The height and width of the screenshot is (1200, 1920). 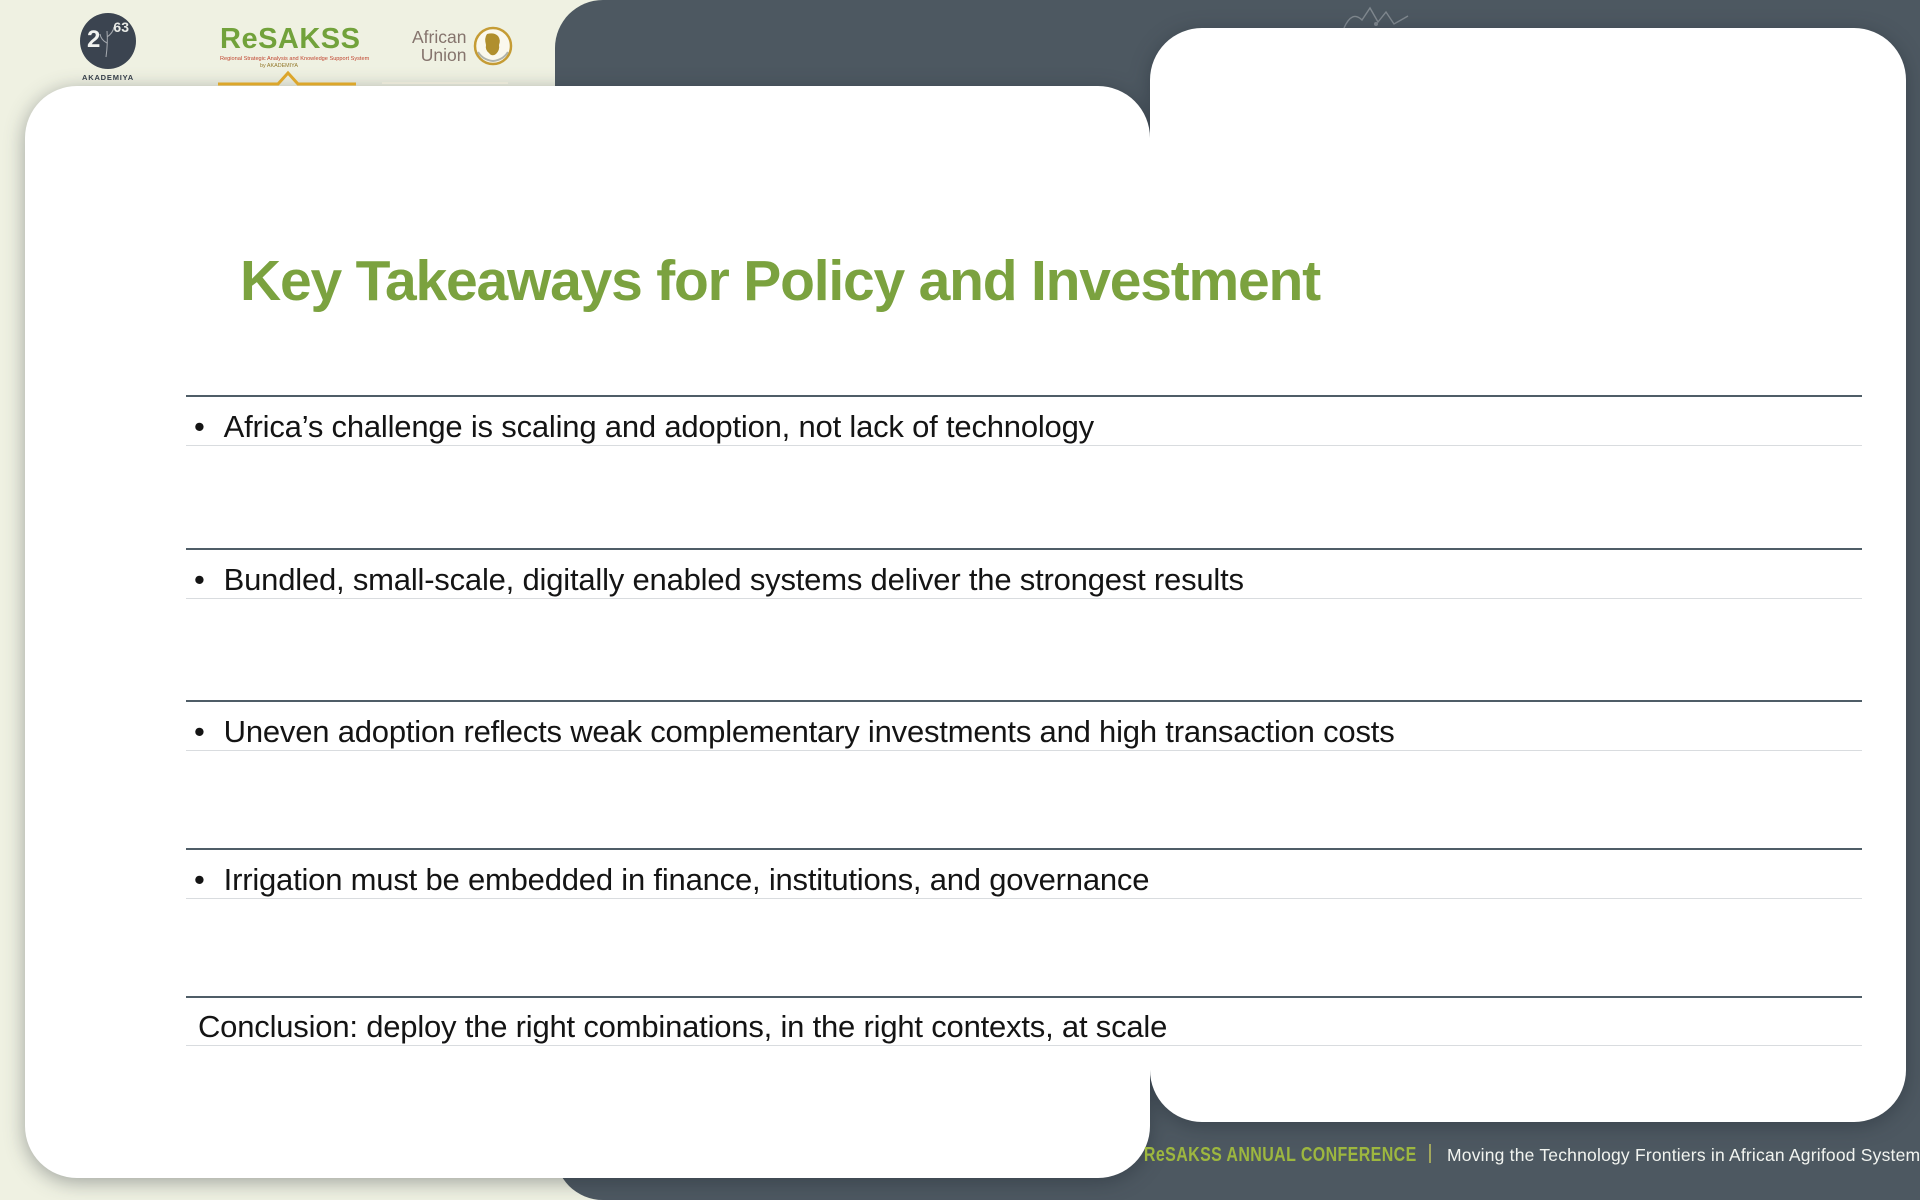 What do you see at coordinates (121, 27) in the screenshot?
I see `akademiya-63-text: 63` at bounding box center [121, 27].